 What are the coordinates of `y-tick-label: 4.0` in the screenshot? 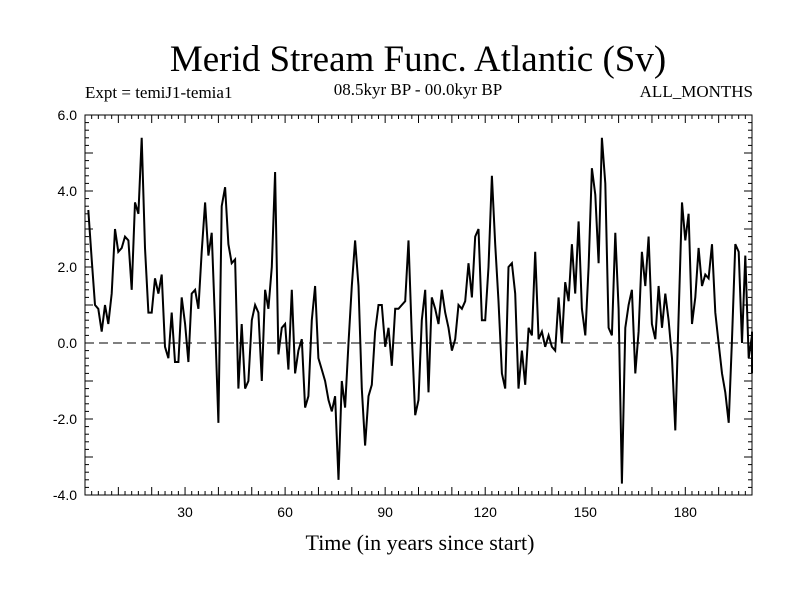 It's located at (68, 191).